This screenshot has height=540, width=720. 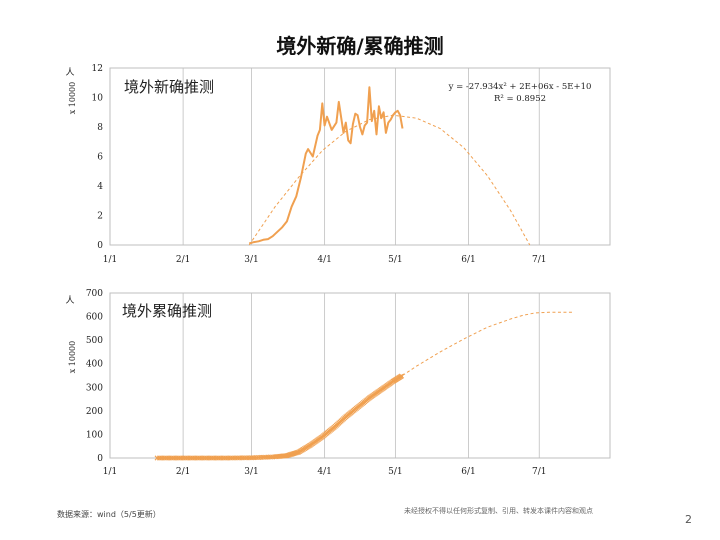 What do you see at coordinates (167, 311) in the screenshot?
I see `chart-title: 境外累确推测` at bounding box center [167, 311].